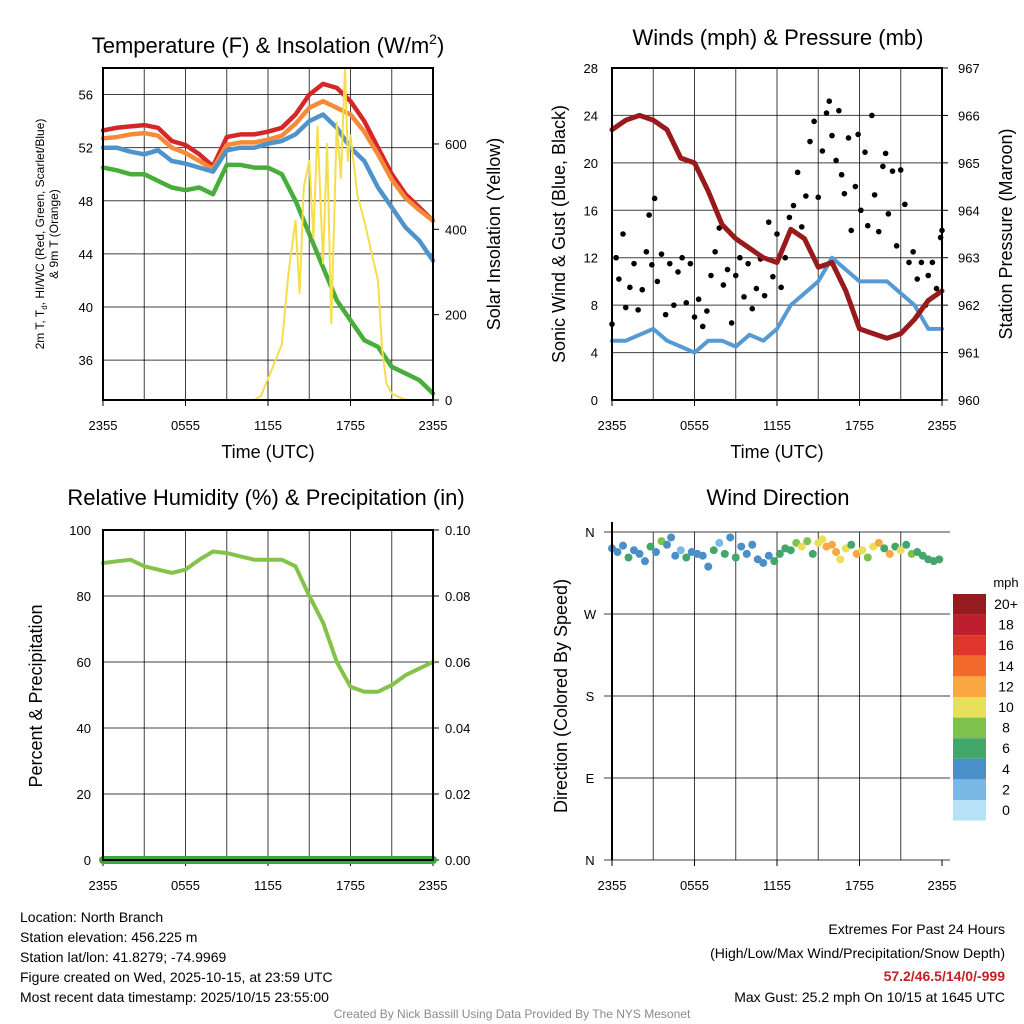  Describe the element at coordinates (859, 885) in the screenshot. I see `dir-x-tick-label: 1755` at that location.